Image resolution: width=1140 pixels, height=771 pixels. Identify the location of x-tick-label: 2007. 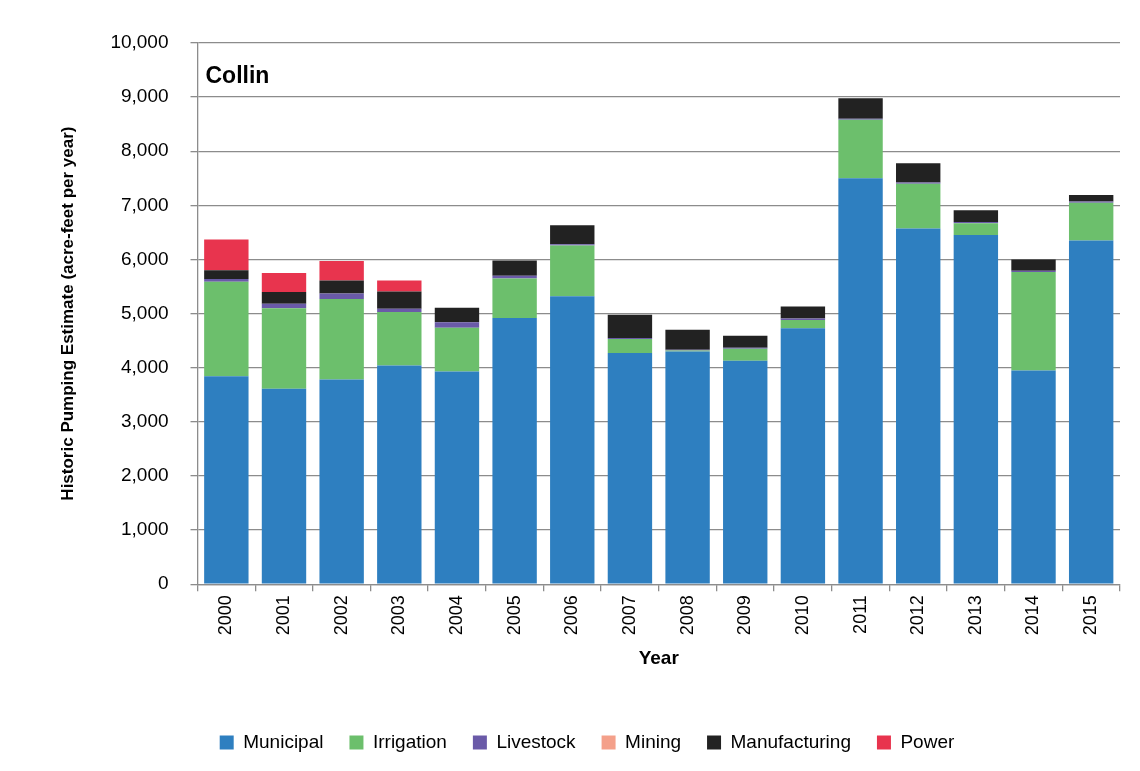
(628, 615).